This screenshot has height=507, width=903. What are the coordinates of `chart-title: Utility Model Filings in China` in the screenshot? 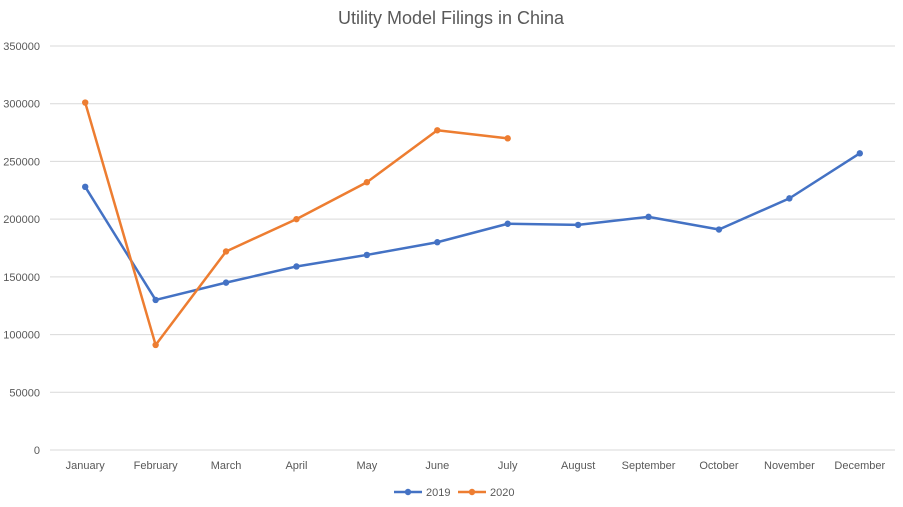 It's located at (451, 18).